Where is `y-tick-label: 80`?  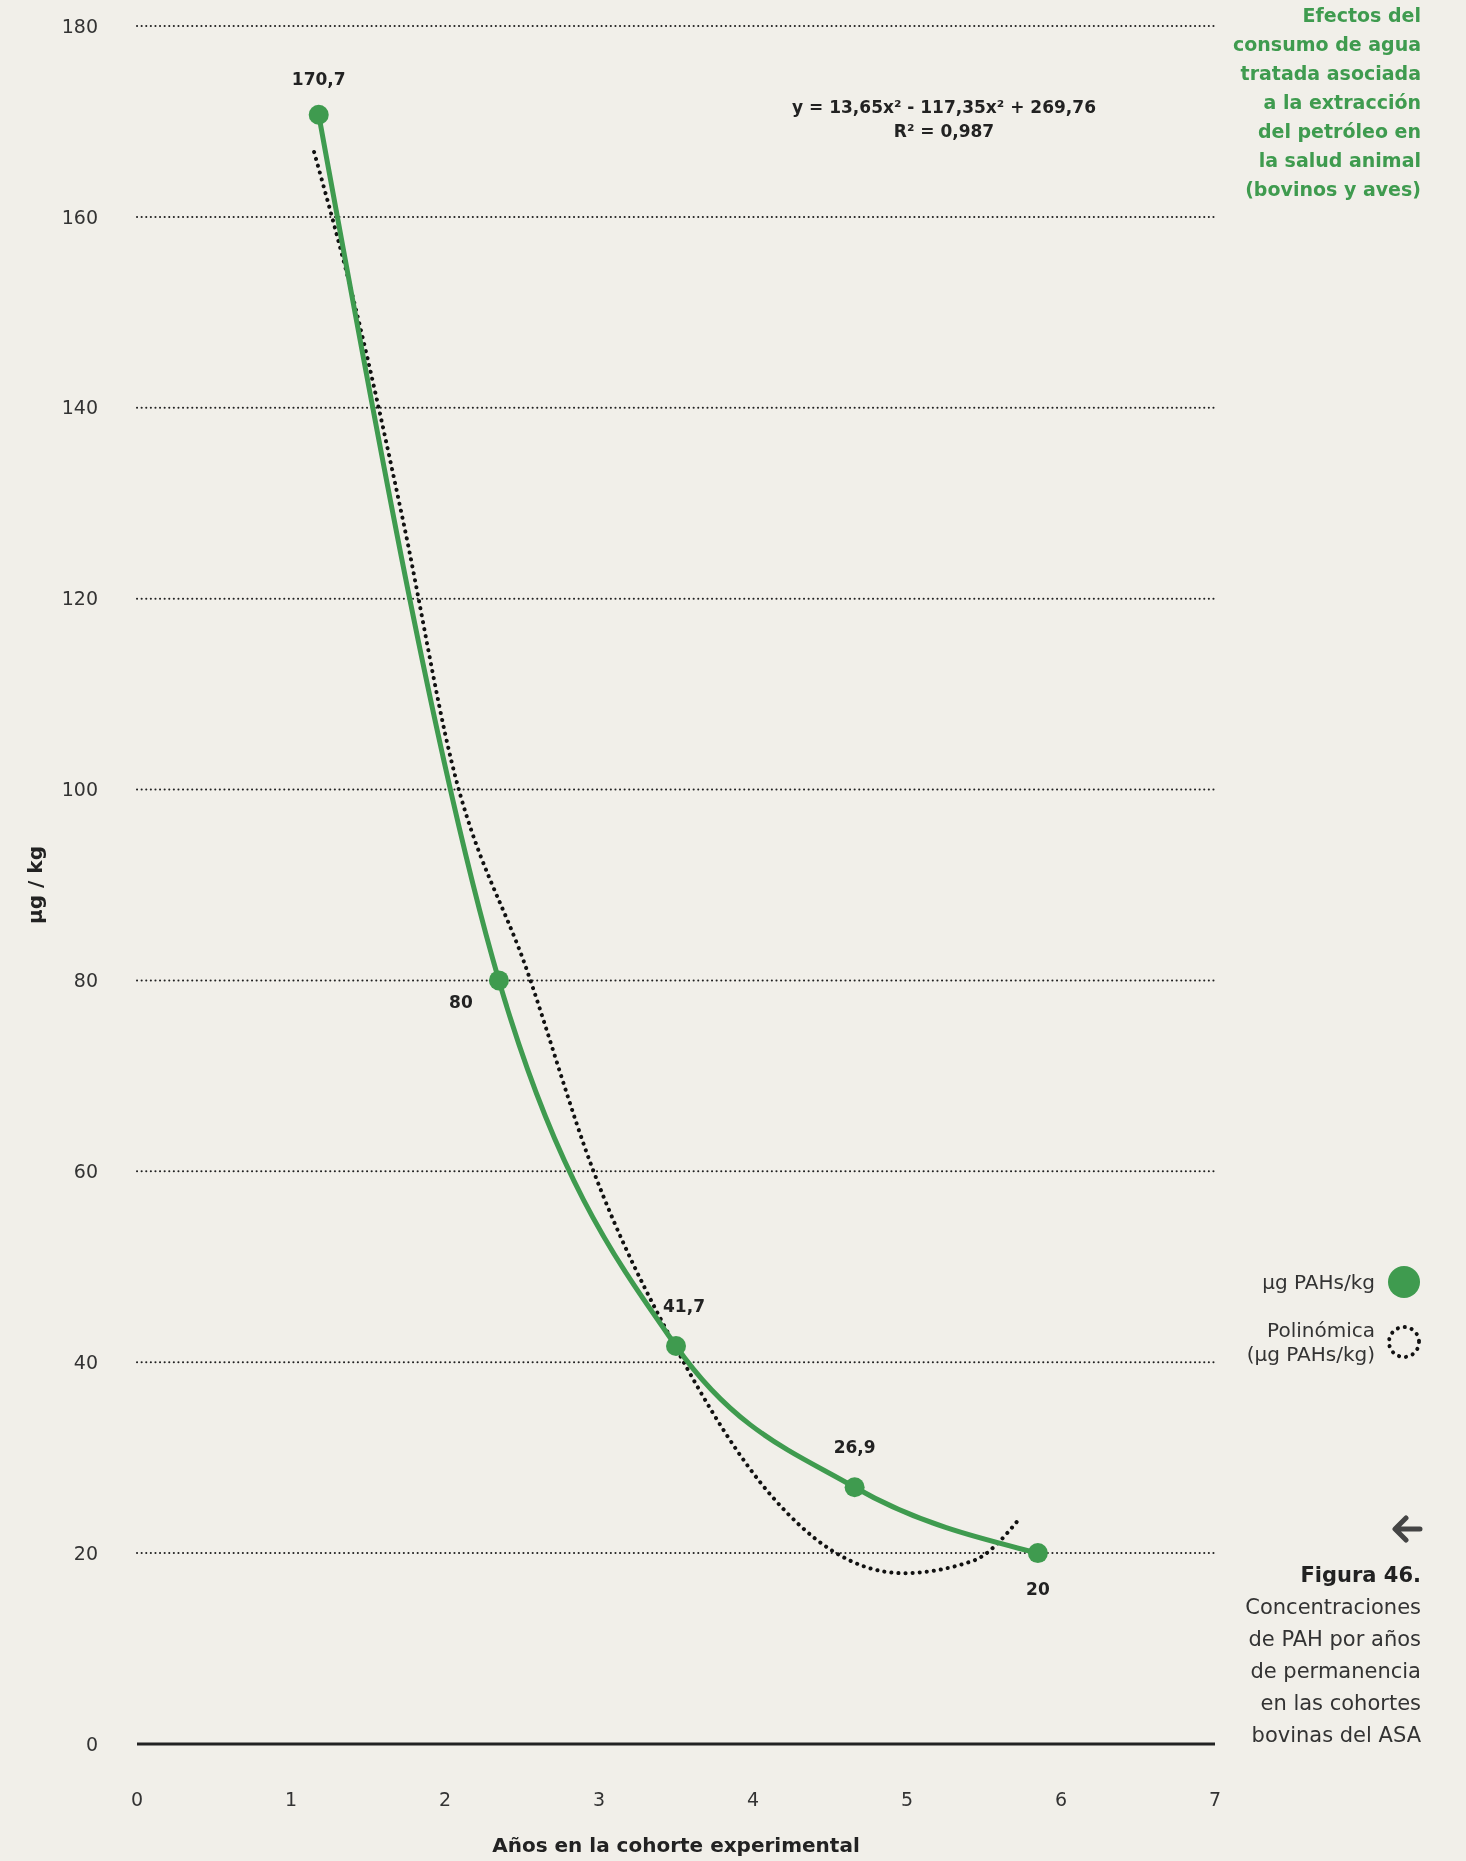 y-tick-label: 80 is located at coordinates (85, 980).